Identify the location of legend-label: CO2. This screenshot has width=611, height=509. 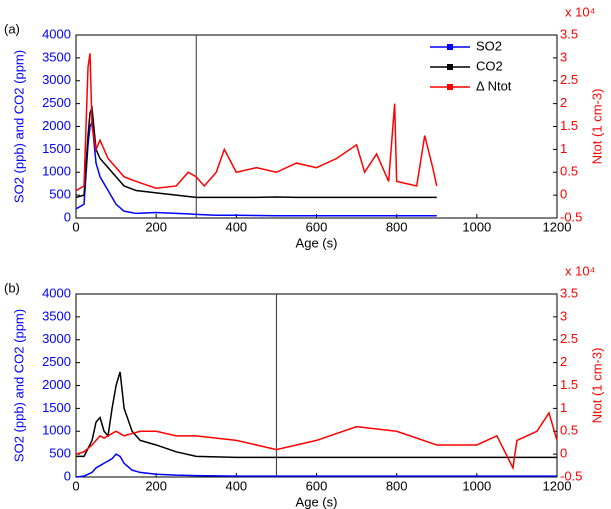
(489, 65).